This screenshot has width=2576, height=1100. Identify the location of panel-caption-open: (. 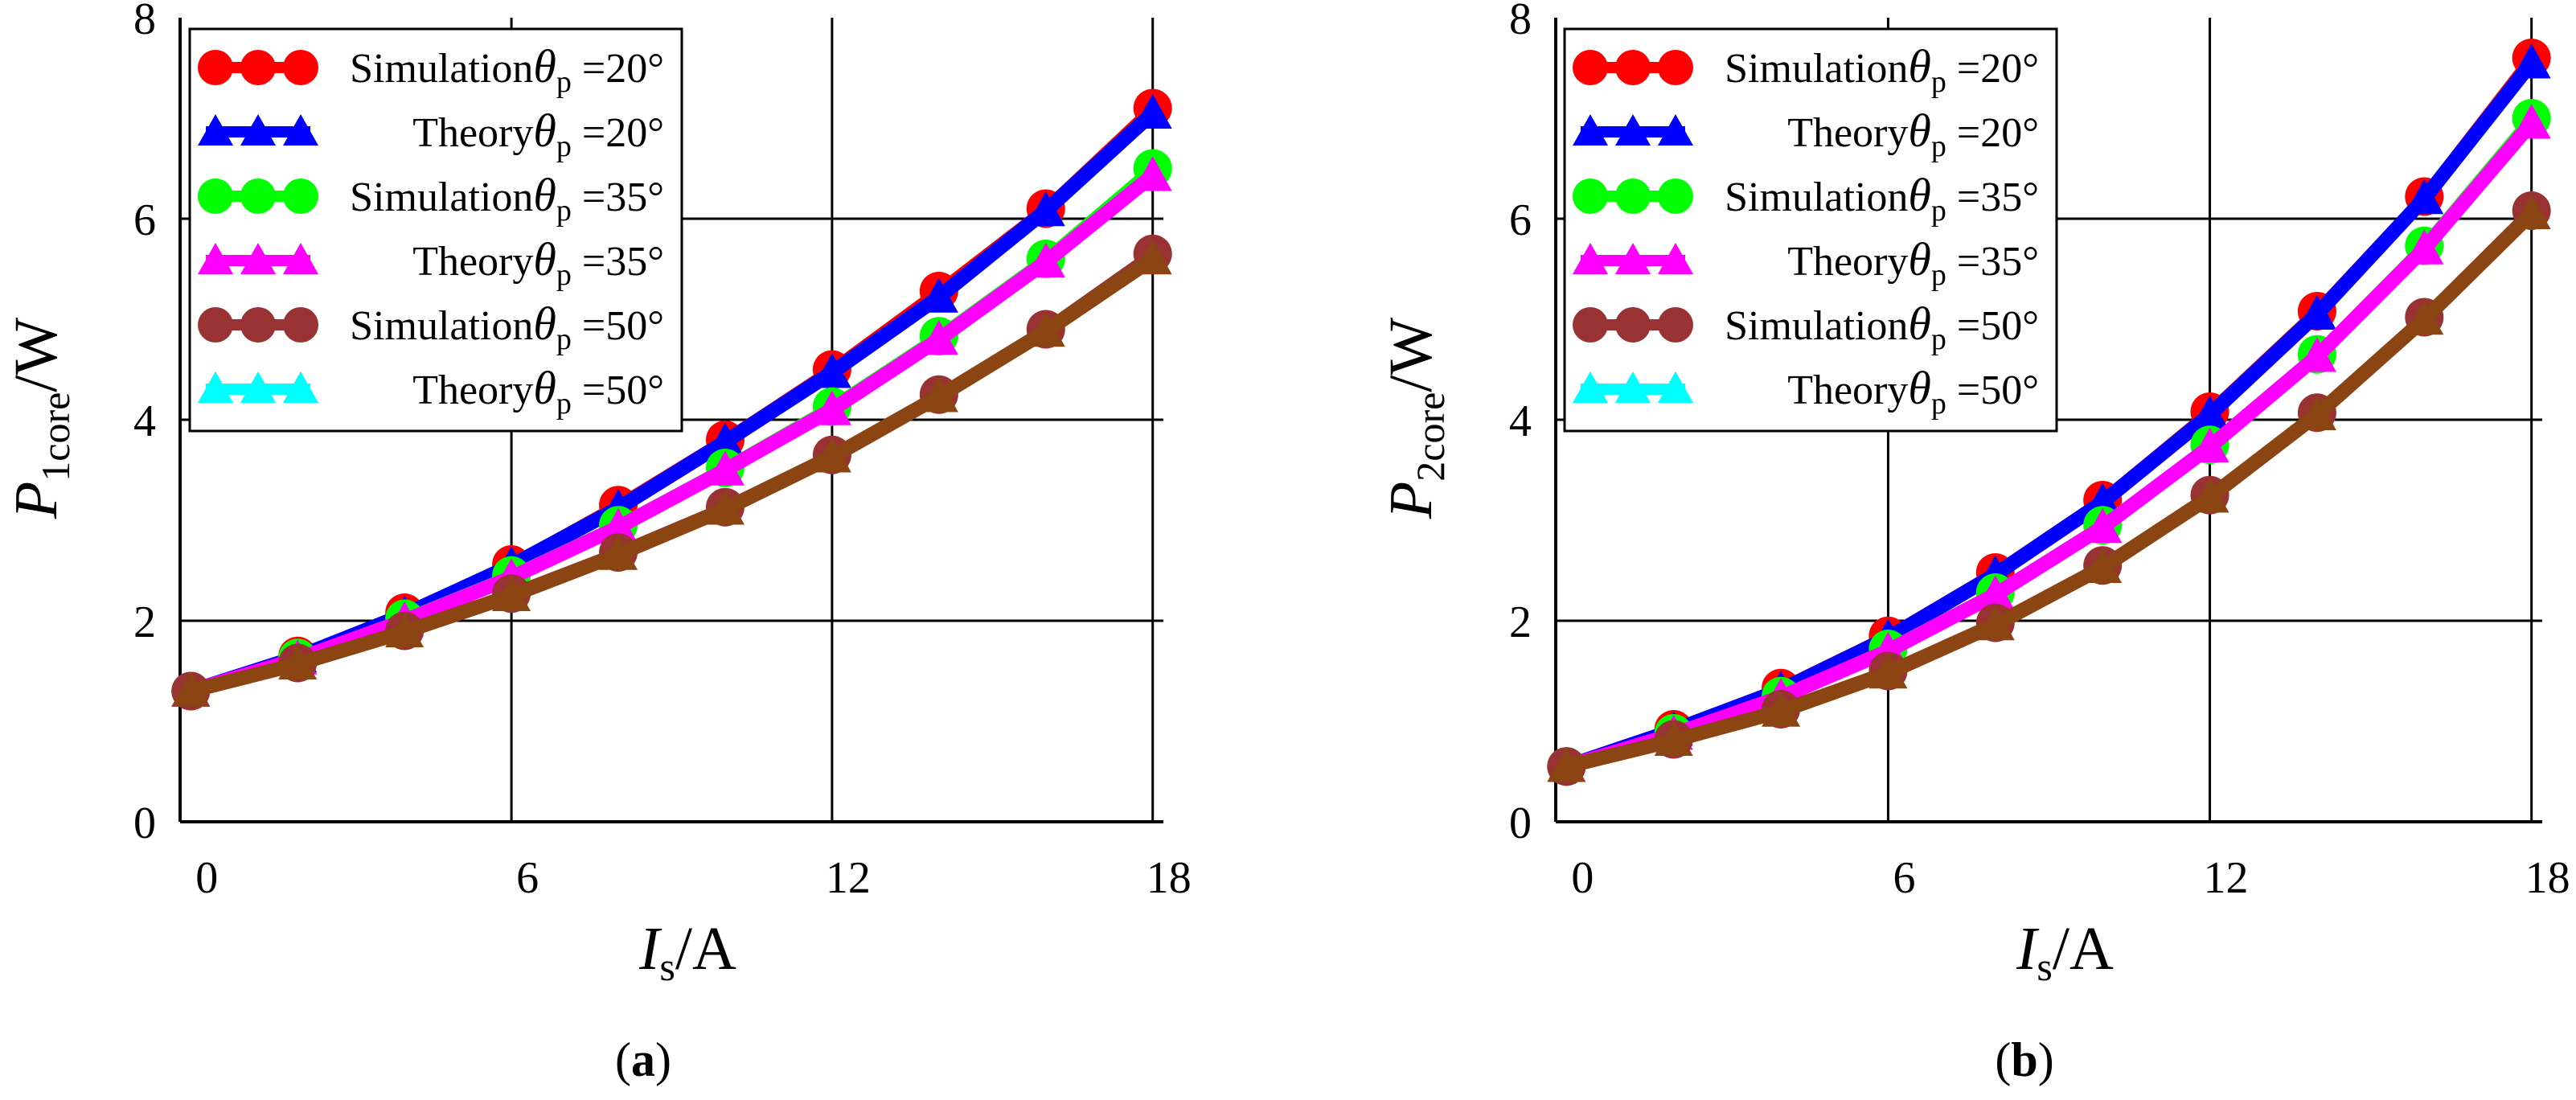
(623, 1059).